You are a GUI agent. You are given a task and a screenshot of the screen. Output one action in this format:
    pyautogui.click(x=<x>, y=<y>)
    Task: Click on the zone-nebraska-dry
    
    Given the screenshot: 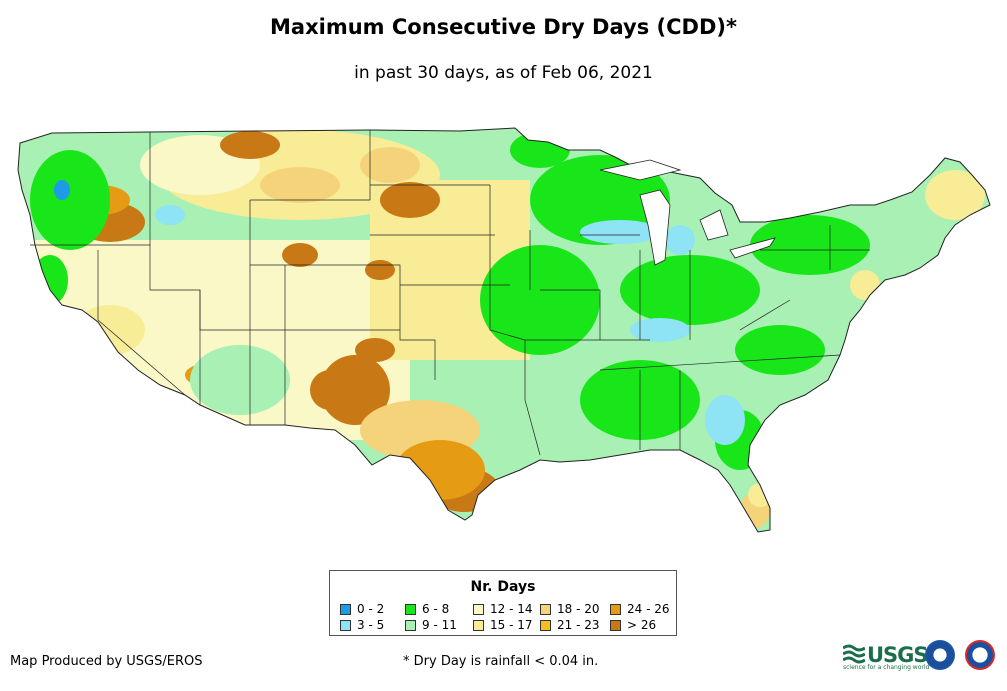 What is the action you would take?
    pyautogui.click(x=380, y=270)
    